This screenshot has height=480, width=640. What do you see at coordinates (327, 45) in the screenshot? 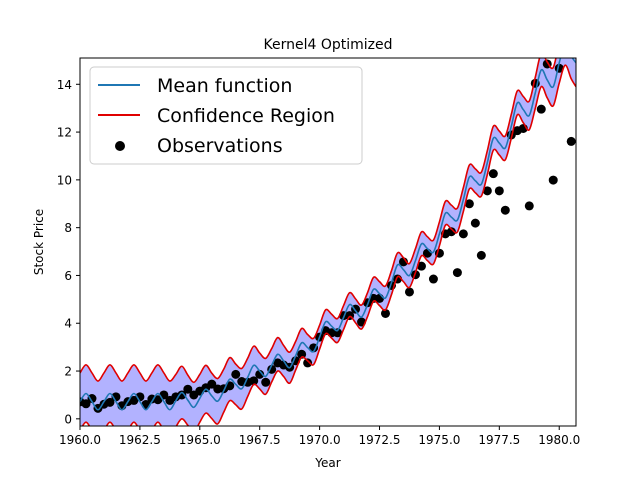
I see `chart-title: Kernel4 Optimized` at bounding box center [327, 45].